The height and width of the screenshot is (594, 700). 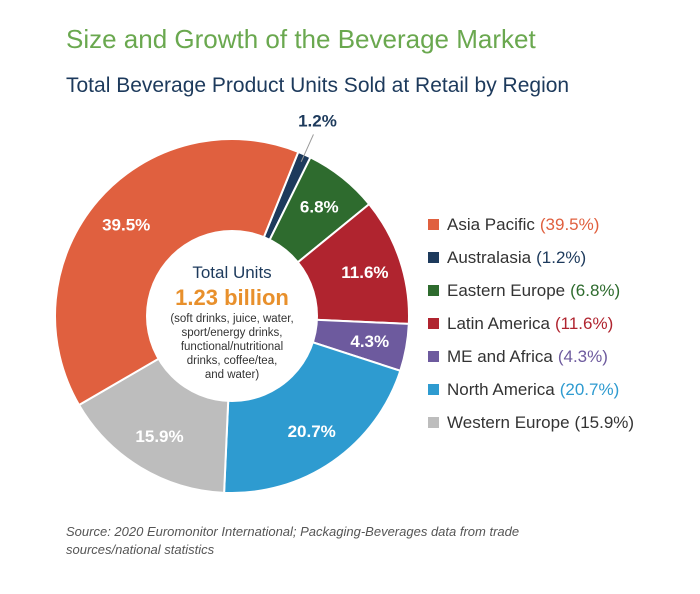 I want to click on legend-label: Australasia, so click(x=489, y=257).